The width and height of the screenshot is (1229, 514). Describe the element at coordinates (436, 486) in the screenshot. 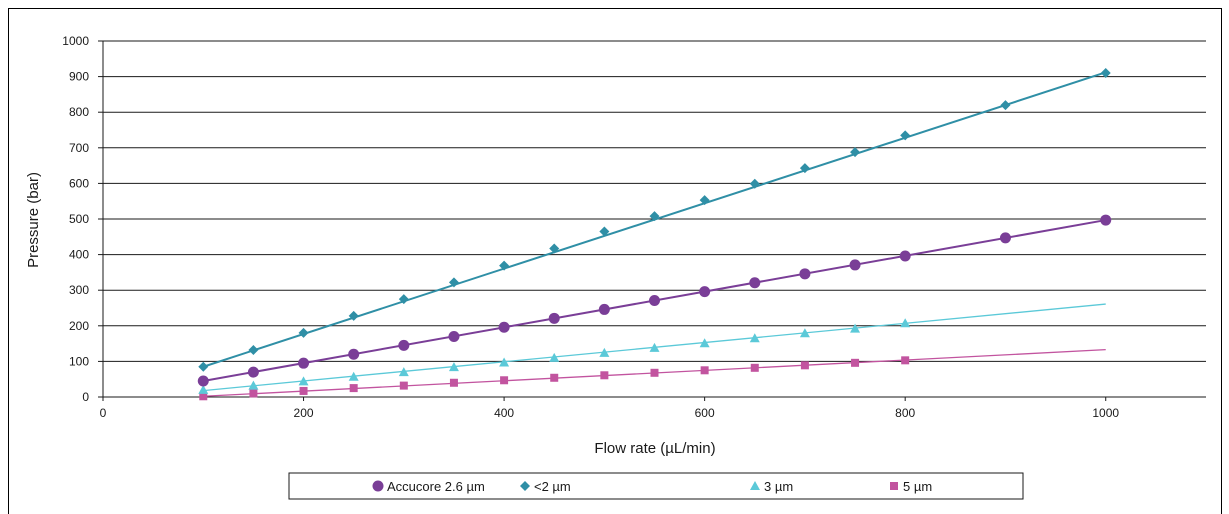

I see `legend-label: Accucore 2.6 µm` at that location.